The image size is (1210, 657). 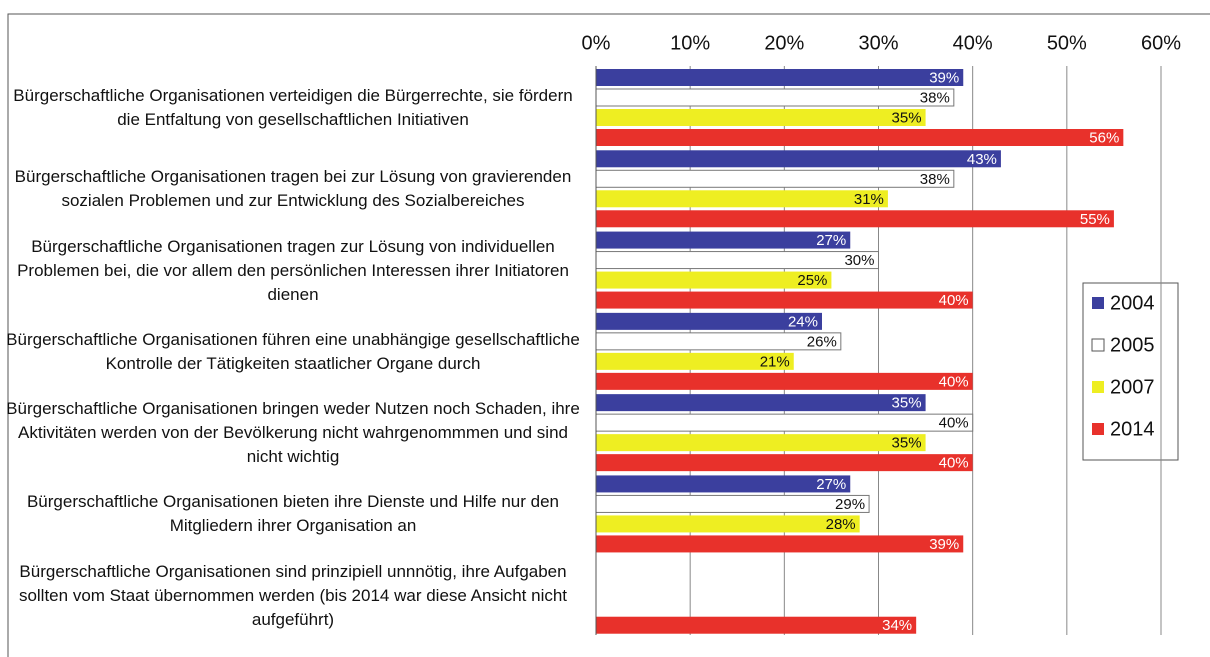 I want to click on x-tick-label: 40%, so click(x=973, y=43).